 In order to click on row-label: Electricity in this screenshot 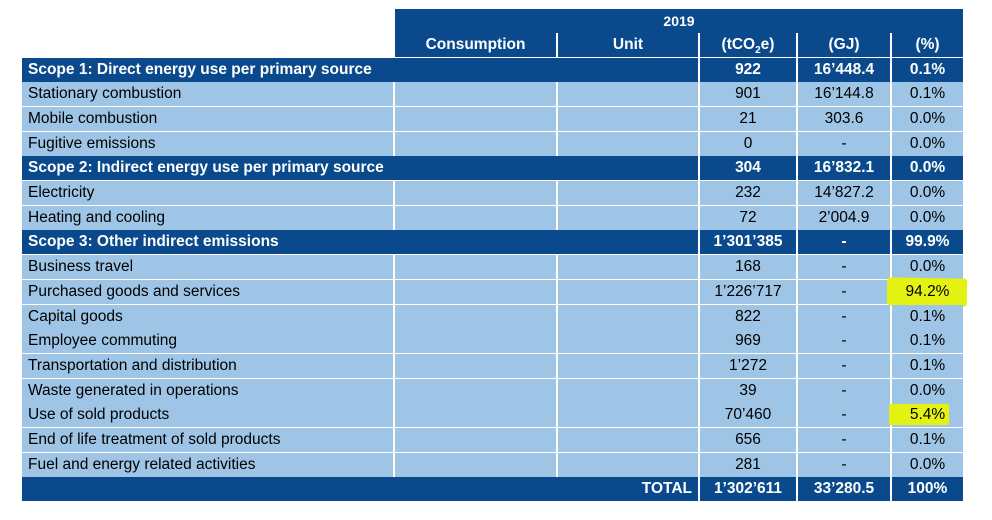, I will do `click(207, 193)`.